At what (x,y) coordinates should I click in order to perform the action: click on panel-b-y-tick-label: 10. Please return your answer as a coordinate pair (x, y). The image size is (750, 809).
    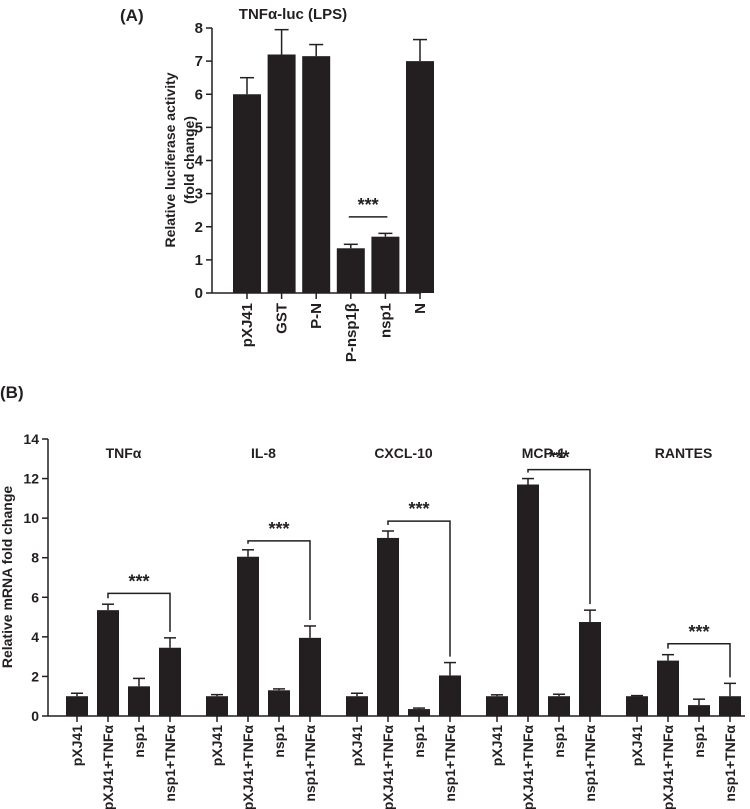
    Looking at the image, I should click on (31, 518).